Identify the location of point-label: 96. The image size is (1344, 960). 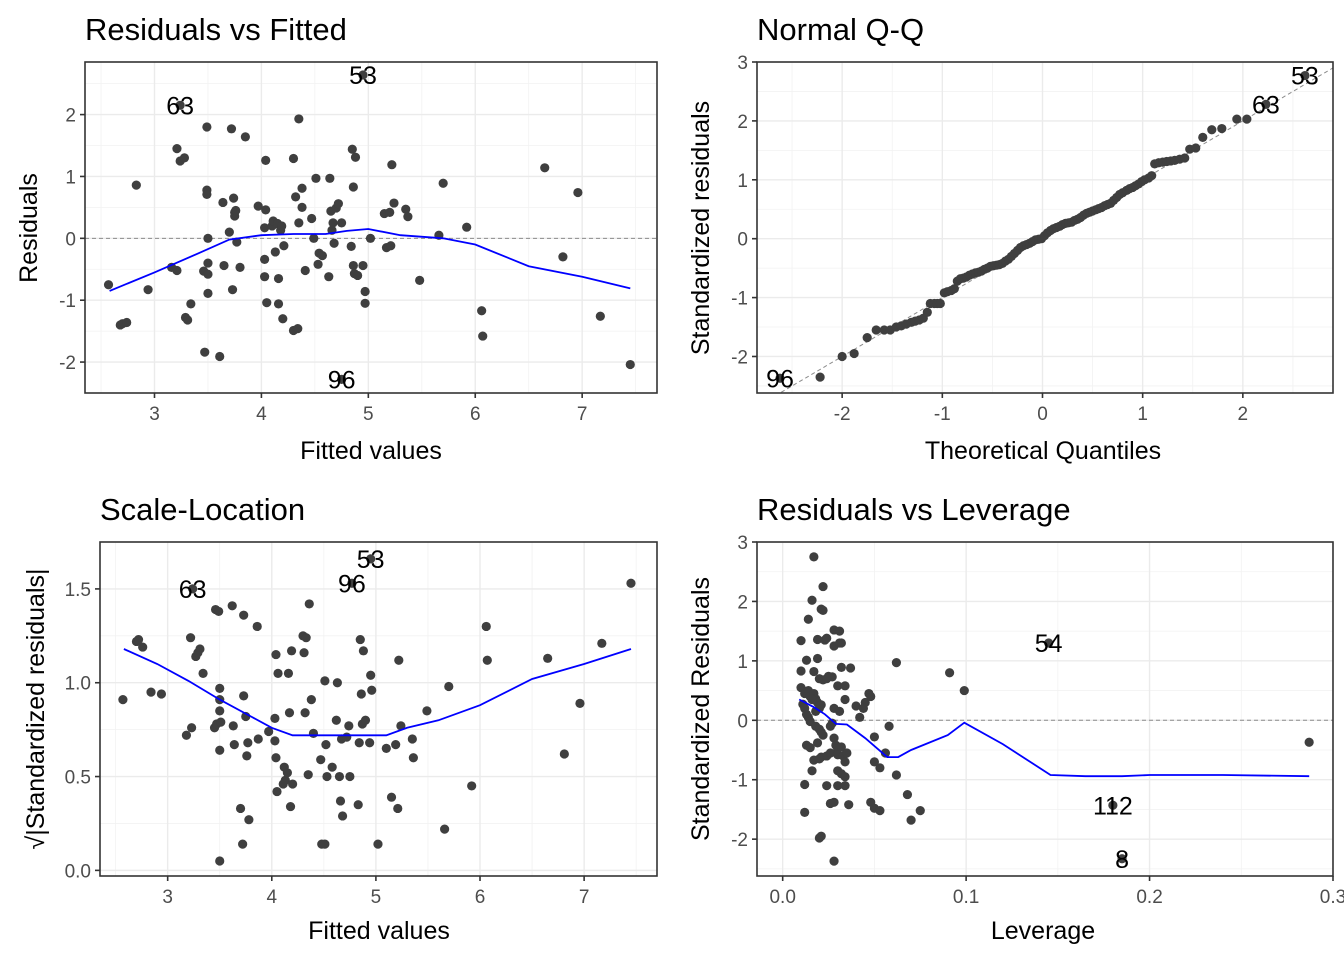
(352, 584).